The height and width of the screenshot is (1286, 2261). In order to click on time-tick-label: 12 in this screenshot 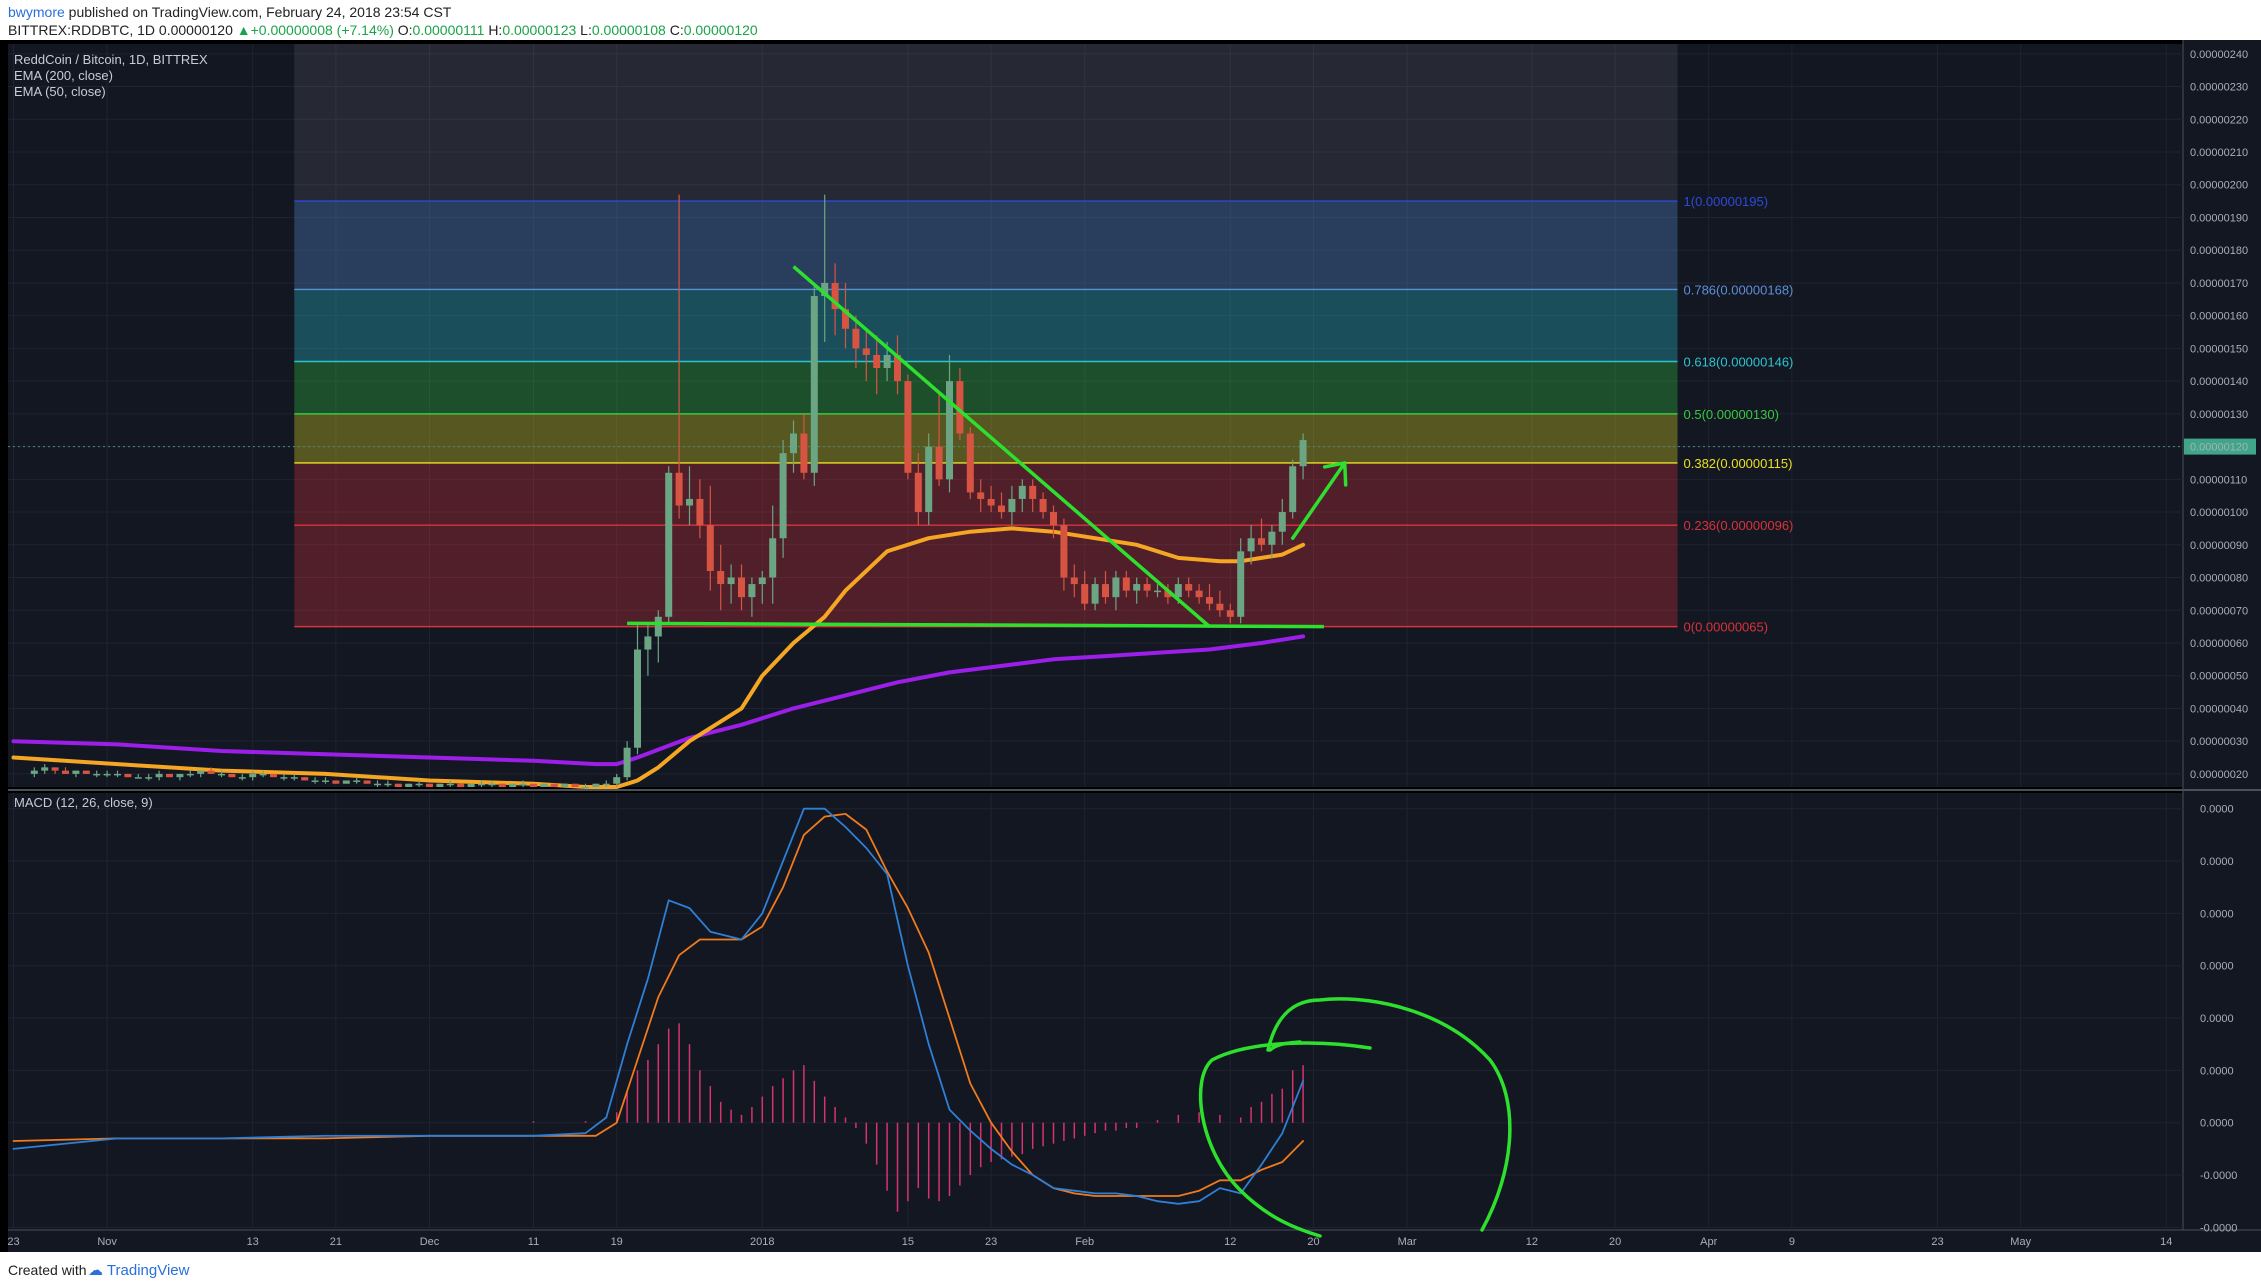, I will do `click(1230, 1242)`.